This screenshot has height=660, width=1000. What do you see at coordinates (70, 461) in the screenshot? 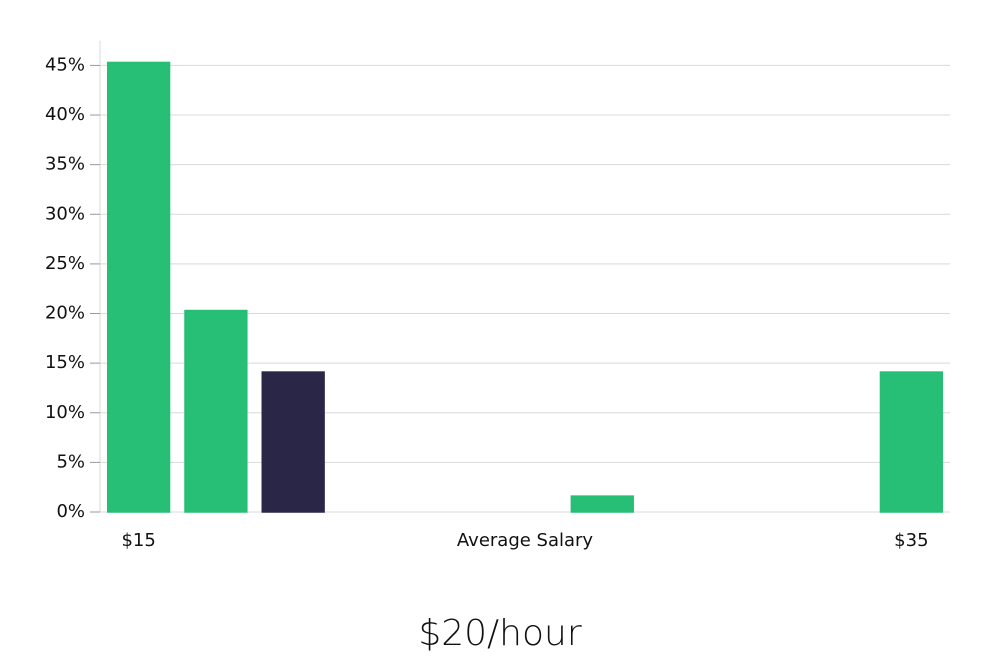
I see `y-tick-label: 5%` at bounding box center [70, 461].